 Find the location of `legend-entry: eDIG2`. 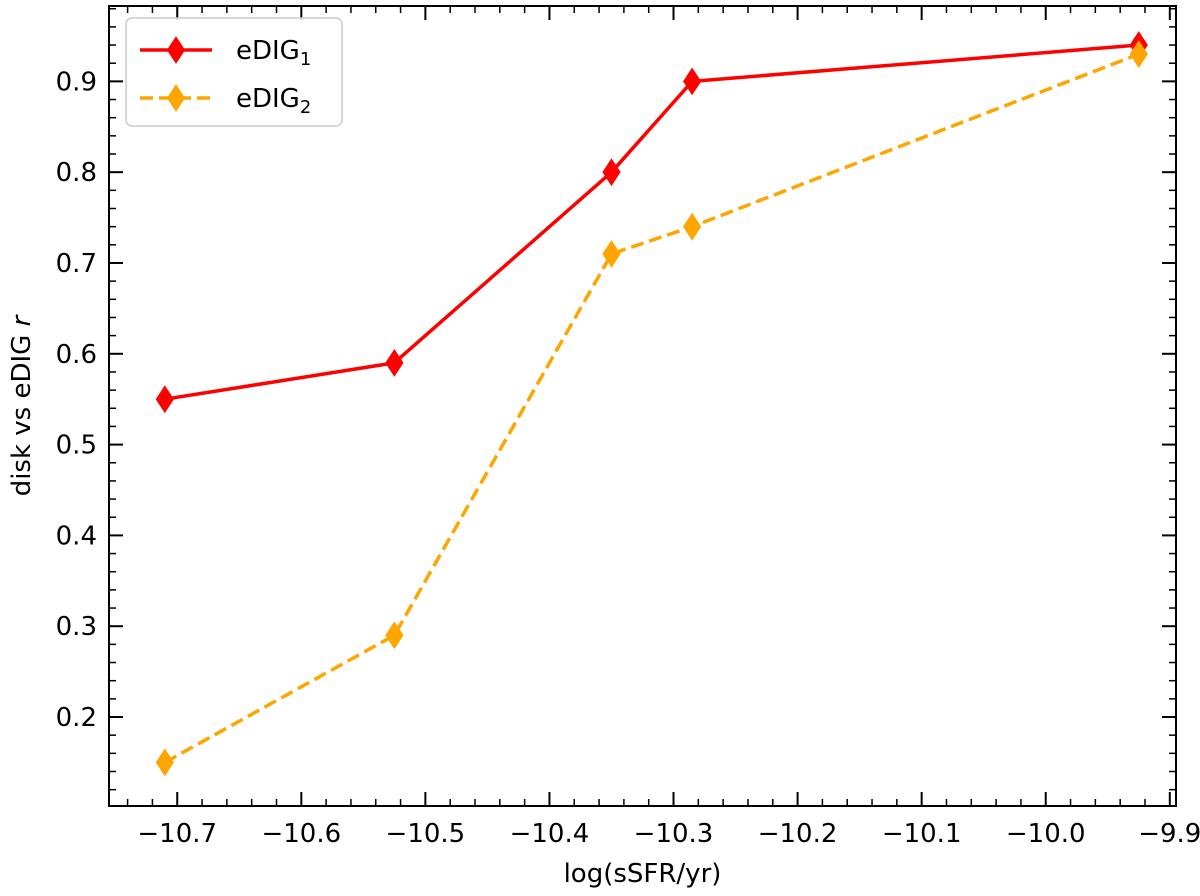

legend-entry: eDIG2 is located at coordinates (225, 101).